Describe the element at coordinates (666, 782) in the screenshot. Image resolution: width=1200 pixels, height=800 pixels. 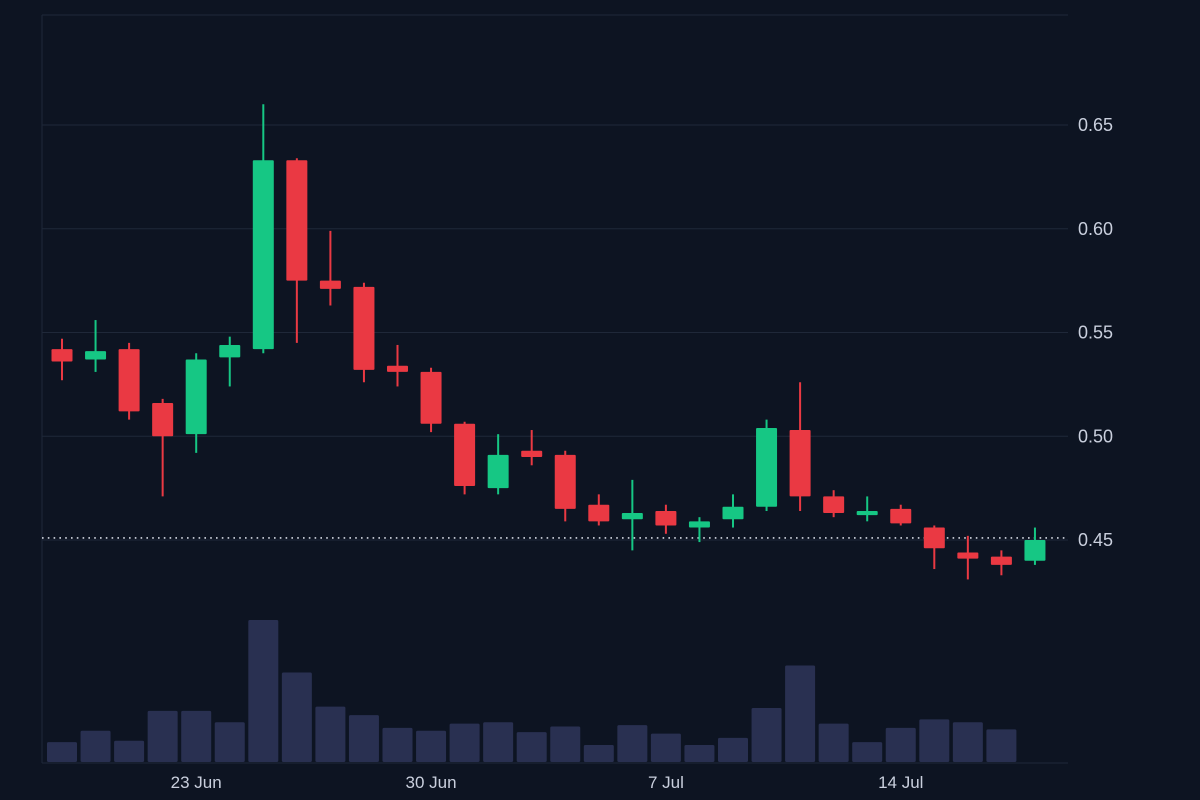
I see `x-axis-label: 7 Jul` at that location.